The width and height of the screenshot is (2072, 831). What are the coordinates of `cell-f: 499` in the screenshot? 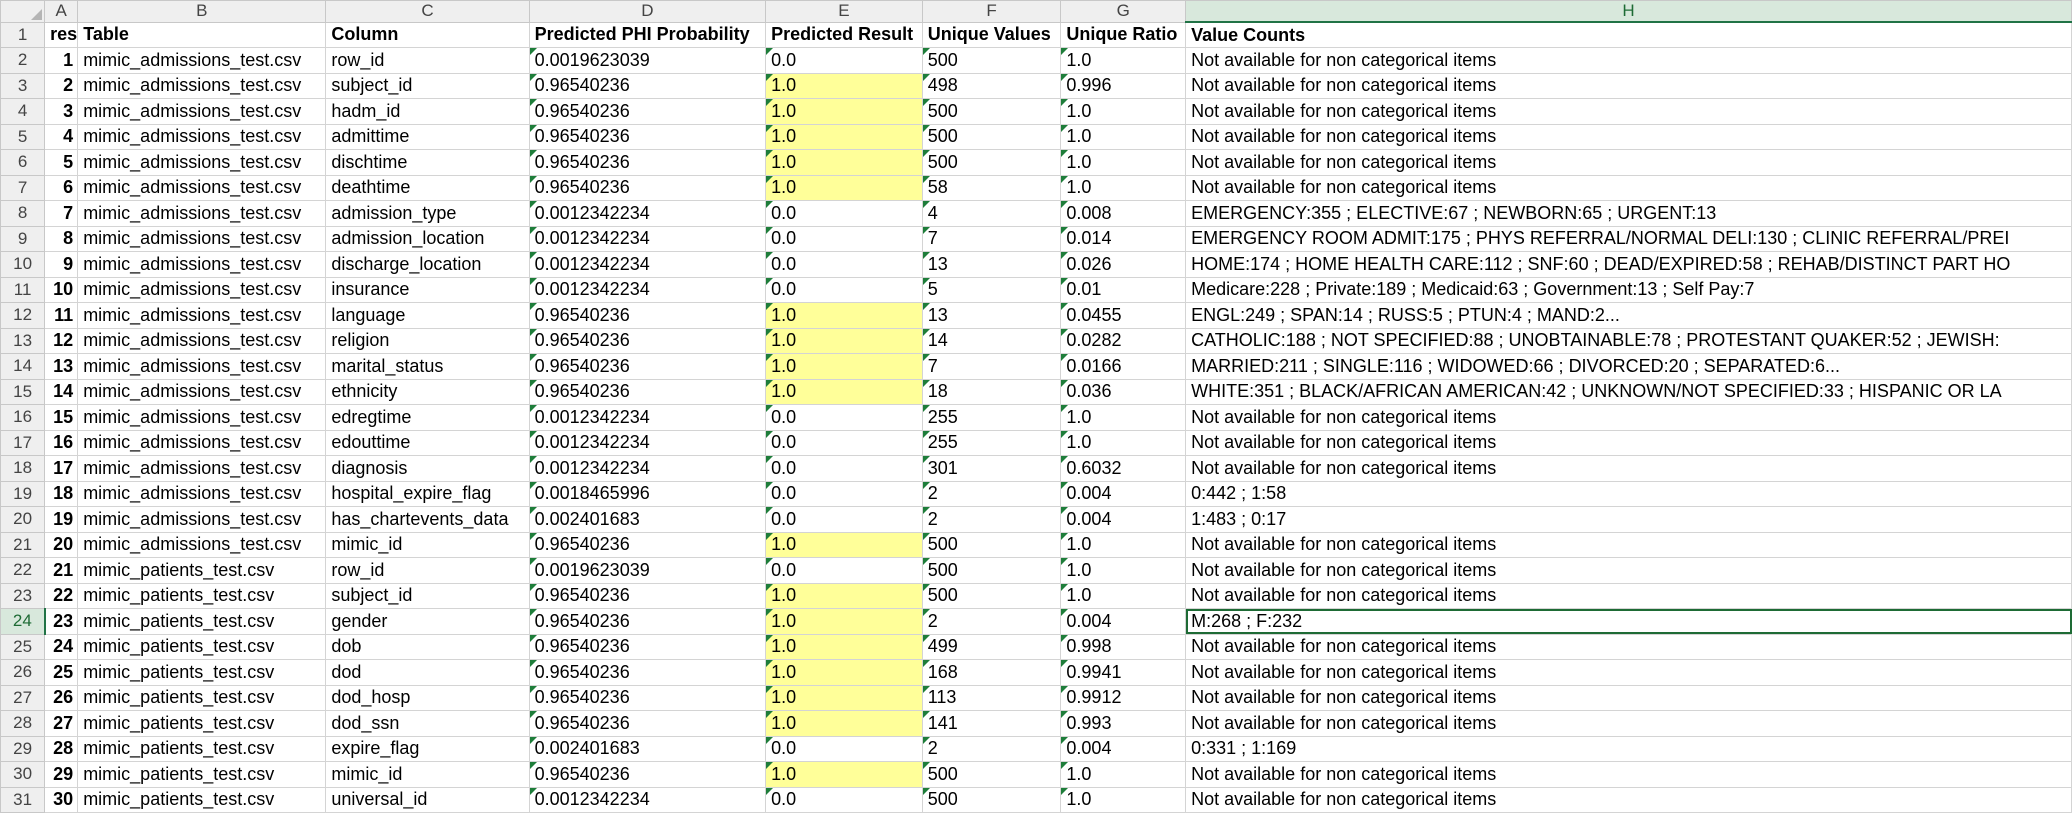 It's located at (991, 646).